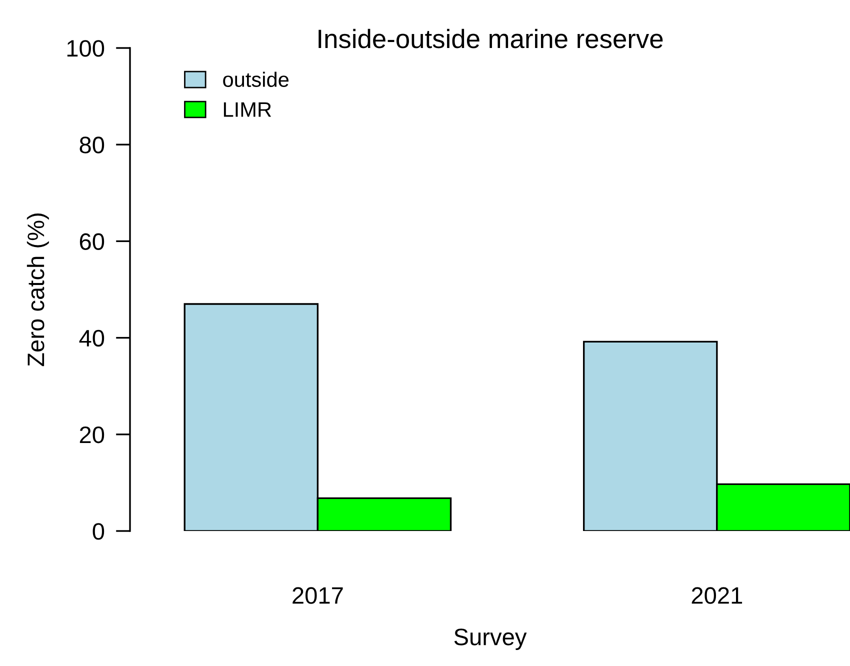 This screenshot has height=666, width=850. I want to click on y-axis-title: Zero catch (%), so click(37, 290).